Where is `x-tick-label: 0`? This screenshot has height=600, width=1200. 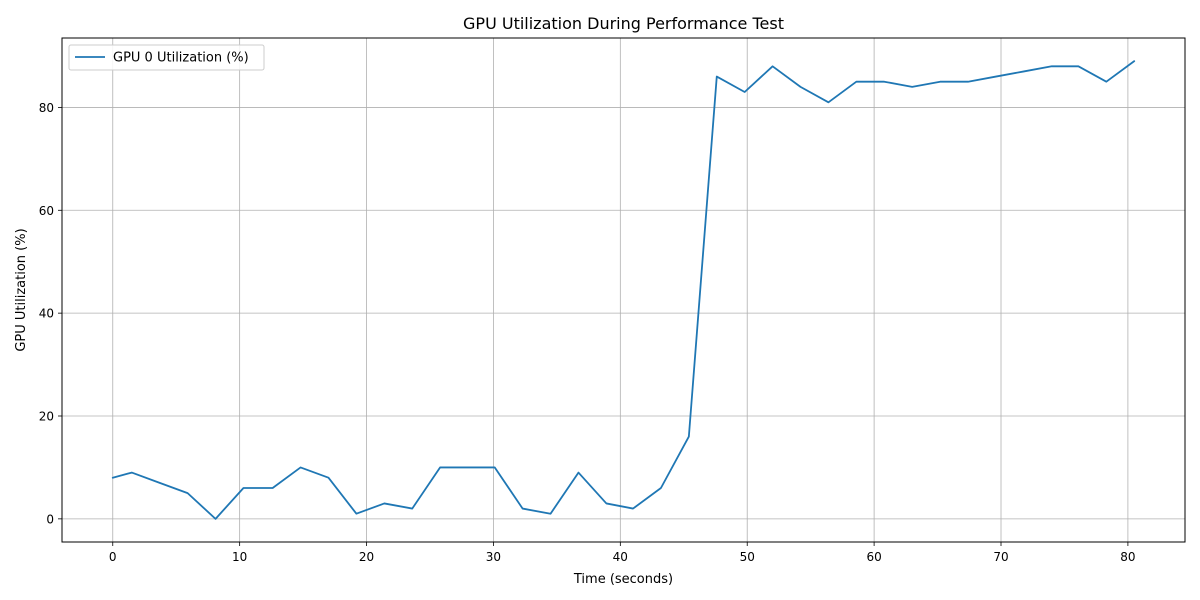 x-tick-label: 0 is located at coordinates (113, 557).